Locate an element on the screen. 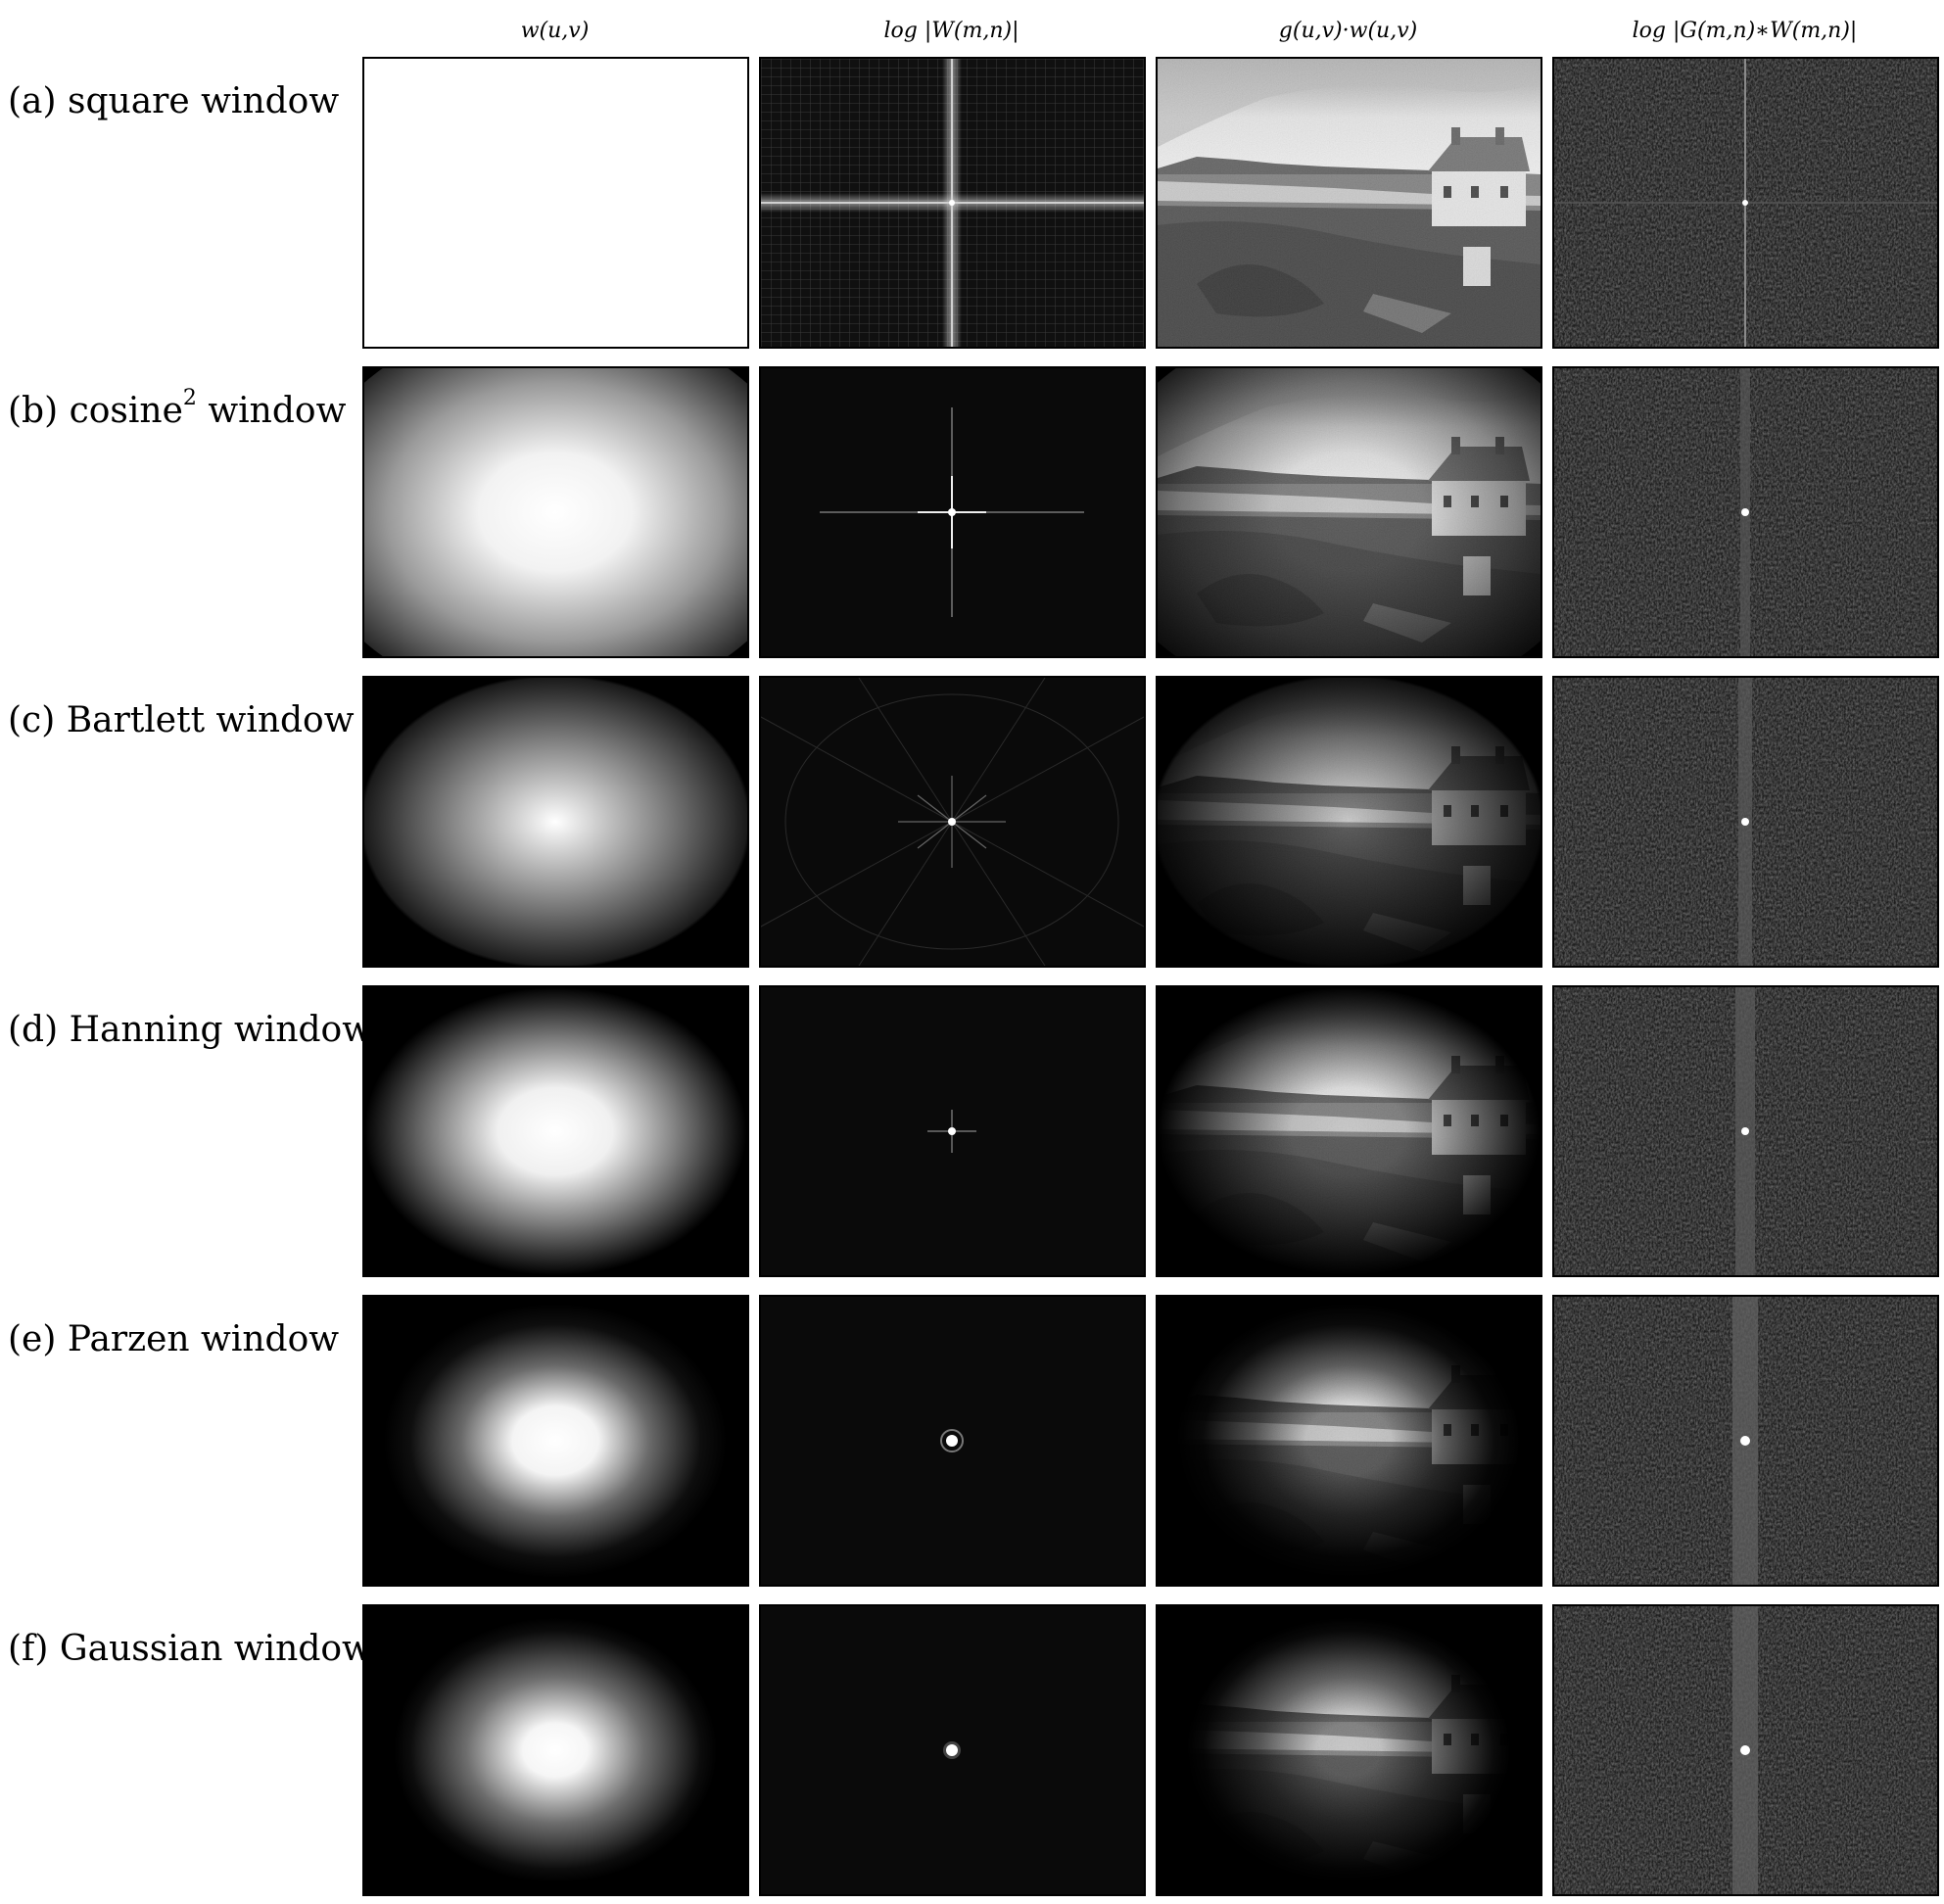  panel-b-window is located at coordinates (555, 512).